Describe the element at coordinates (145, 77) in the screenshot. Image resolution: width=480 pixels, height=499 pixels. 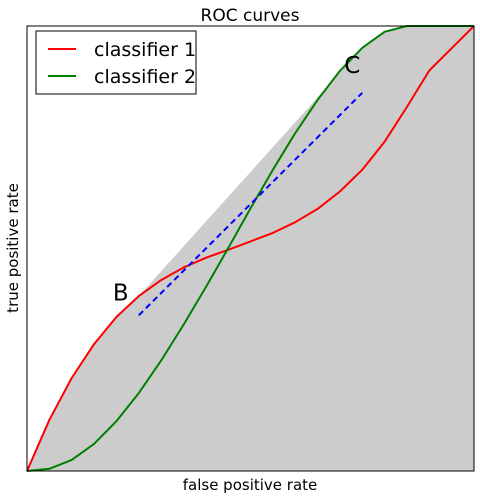
I see `legend-label-classifier-2: classifier 2` at that location.